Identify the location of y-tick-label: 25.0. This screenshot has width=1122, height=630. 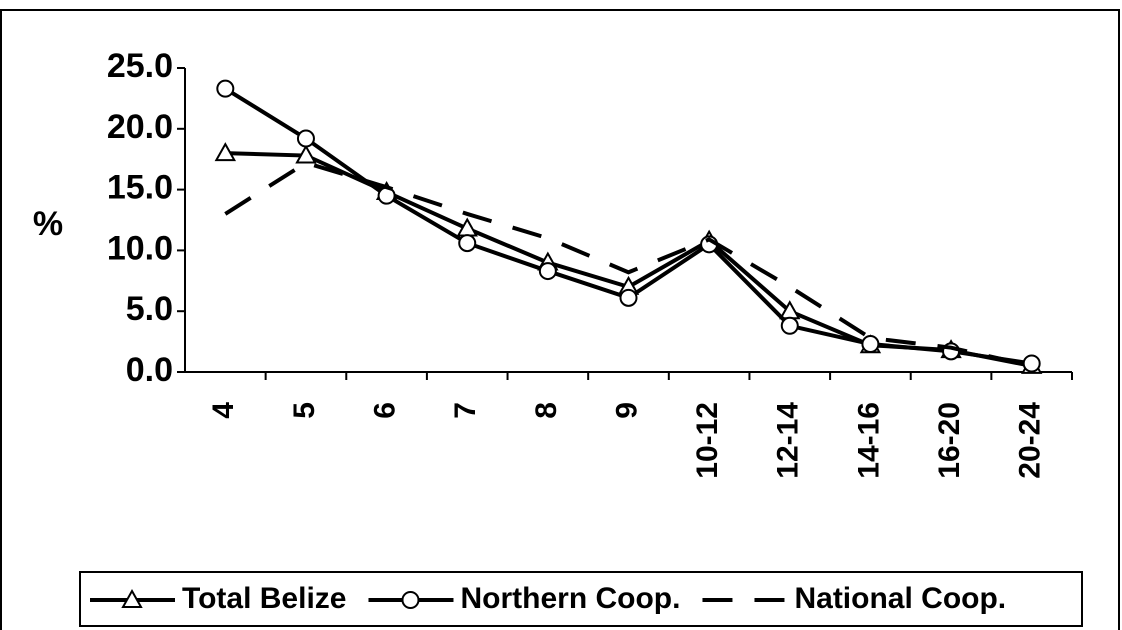
(140, 66).